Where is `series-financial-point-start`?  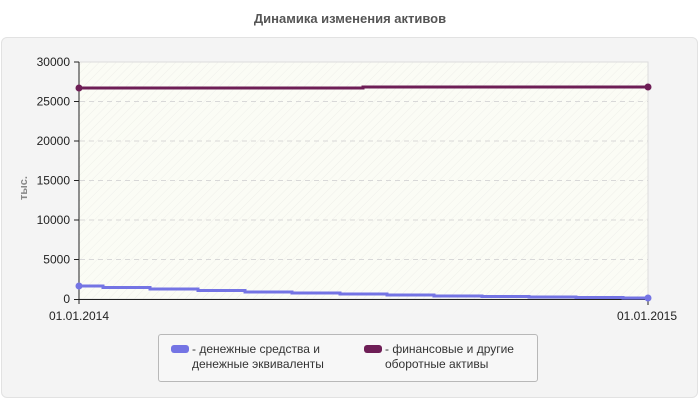 series-financial-point-start is located at coordinates (79, 88).